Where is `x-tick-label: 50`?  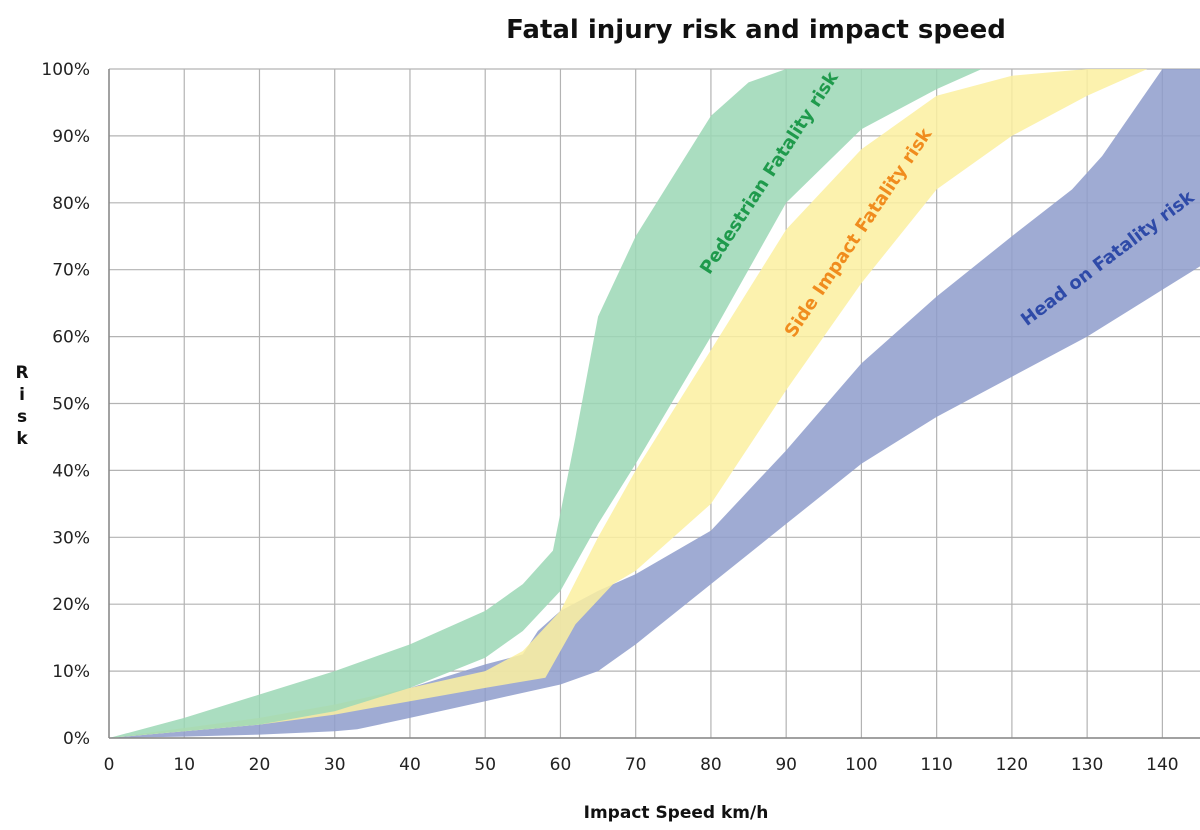
x-tick-label: 50 is located at coordinates (485, 765).